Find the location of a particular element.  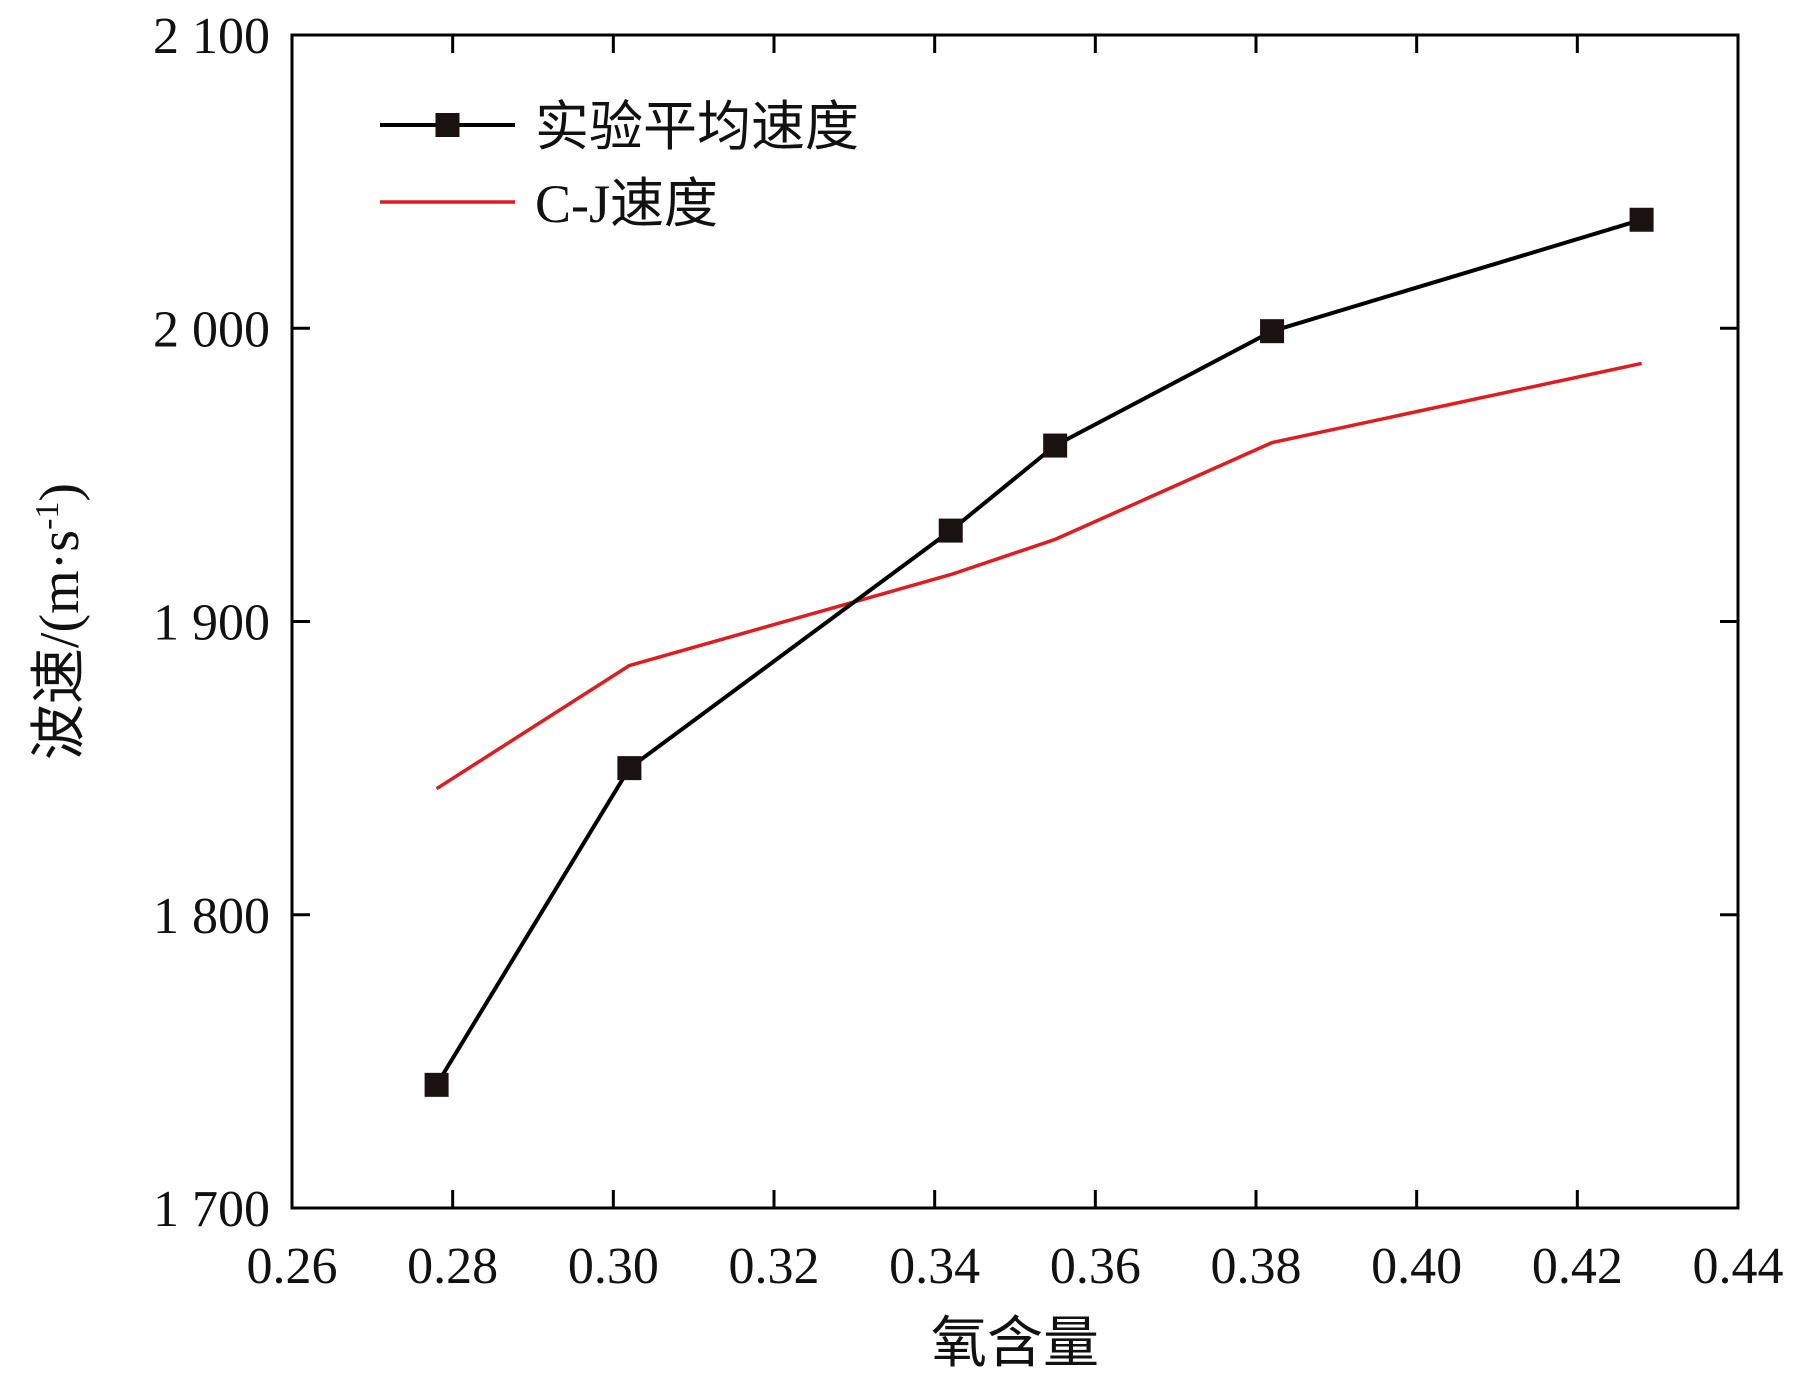

x-tick-label: 0.42 is located at coordinates (1577, 1266).